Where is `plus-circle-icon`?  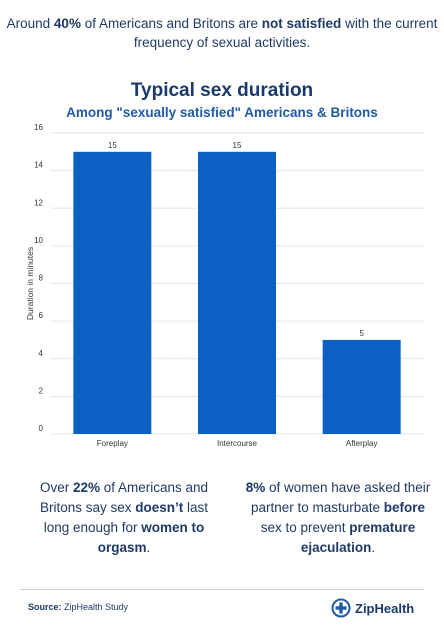
plus-circle-icon is located at coordinates (341, 608).